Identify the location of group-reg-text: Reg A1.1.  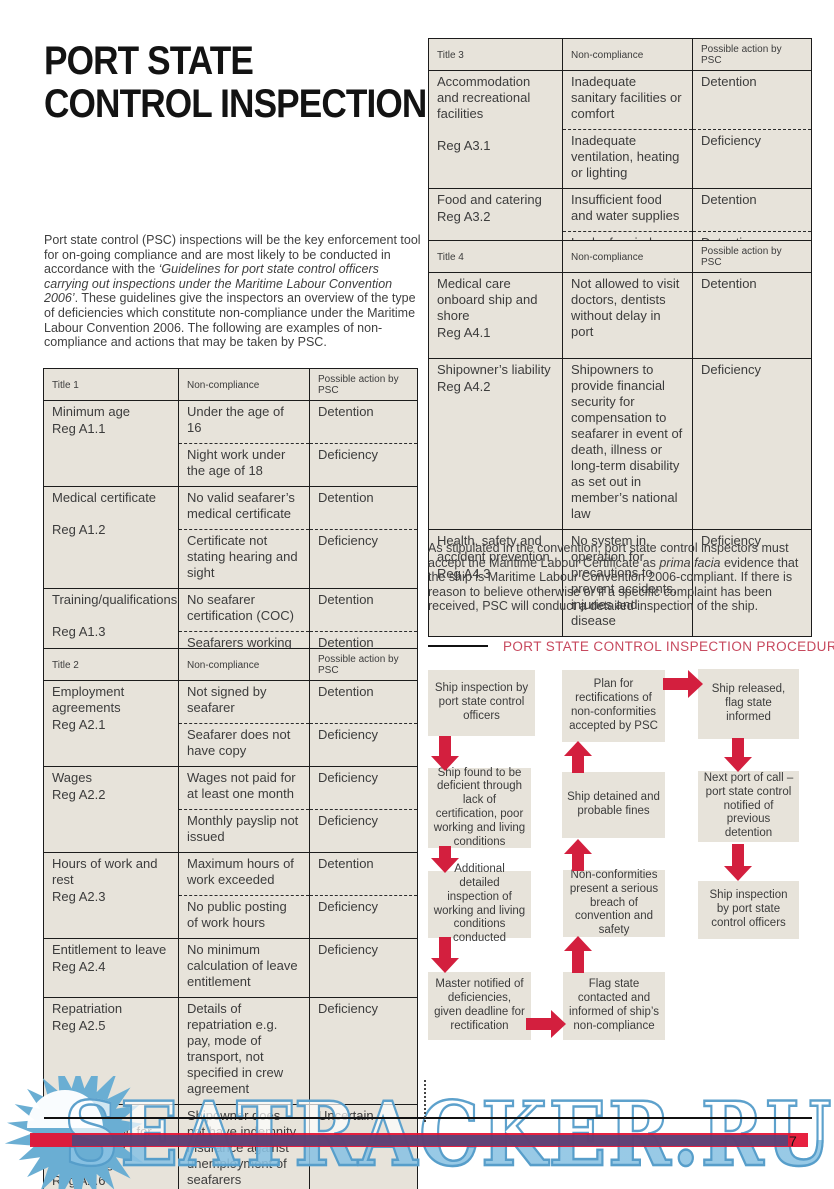
(79, 428).